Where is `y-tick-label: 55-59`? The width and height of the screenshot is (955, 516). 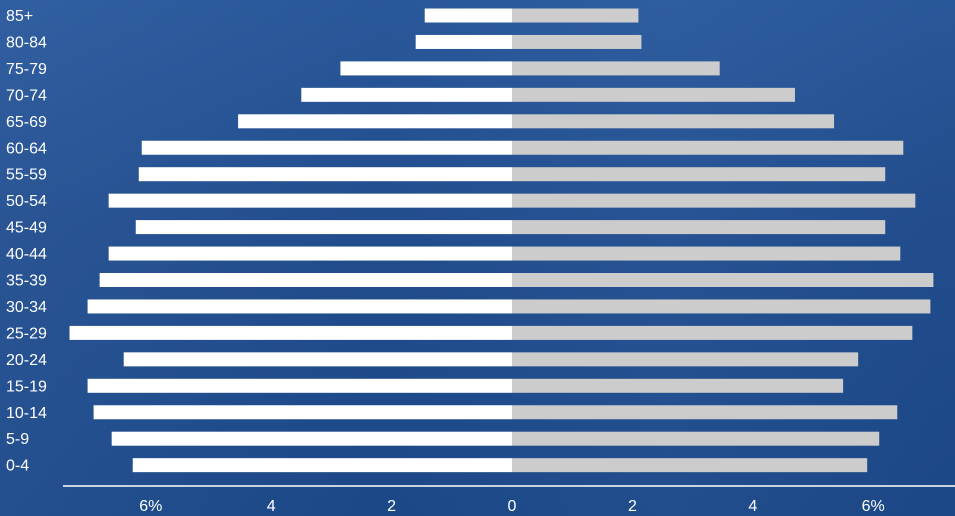
y-tick-label: 55-59 is located at coordinates (26, 175).